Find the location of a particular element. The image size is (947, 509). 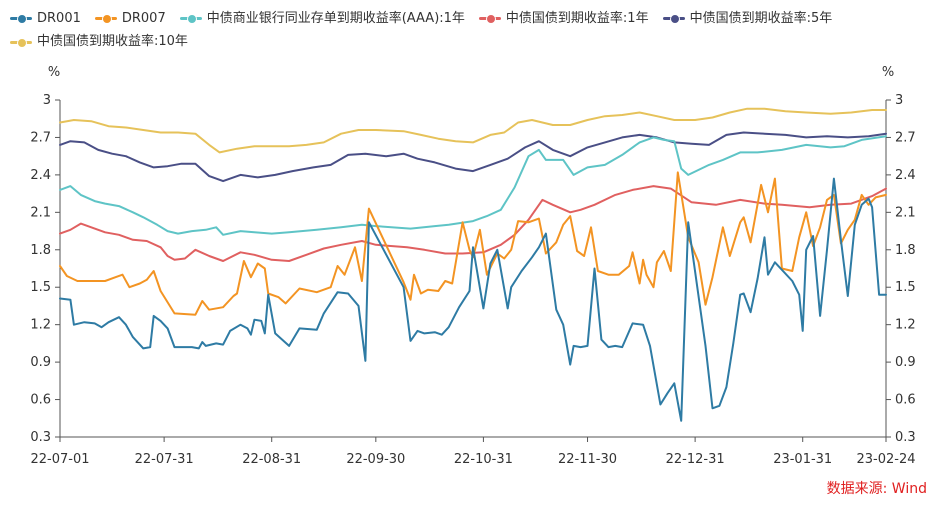

y-tick-label-right: 2.7 is located at coordinates (905, 137).